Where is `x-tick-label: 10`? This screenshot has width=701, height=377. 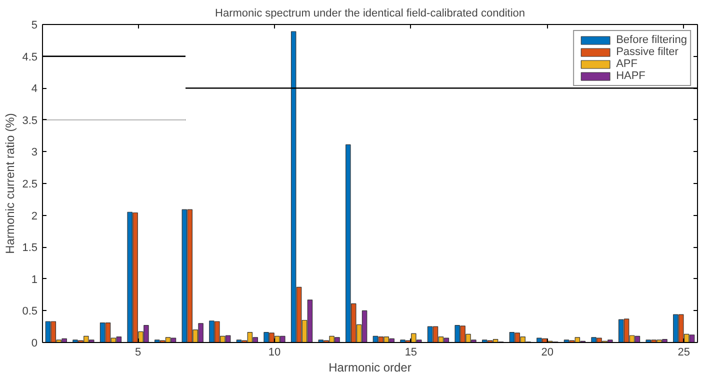
x-tick-label: 10 is located at coordinates (274, 352).